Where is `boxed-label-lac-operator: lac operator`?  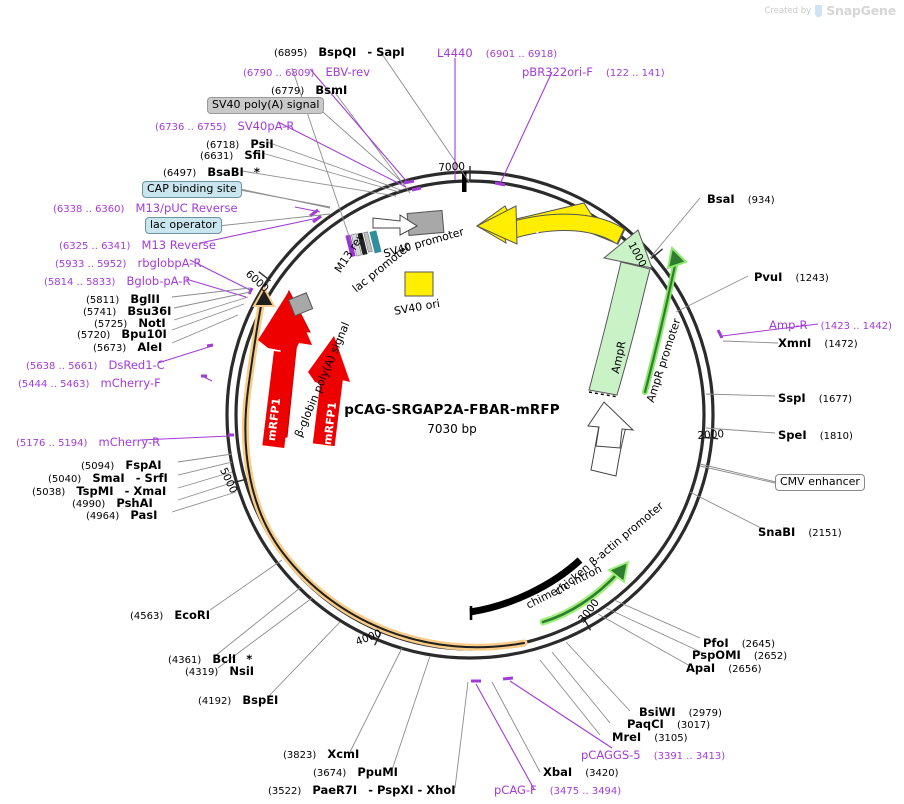 boxed-label-lac-operator: lac operator is located at coordinates (183, 225).